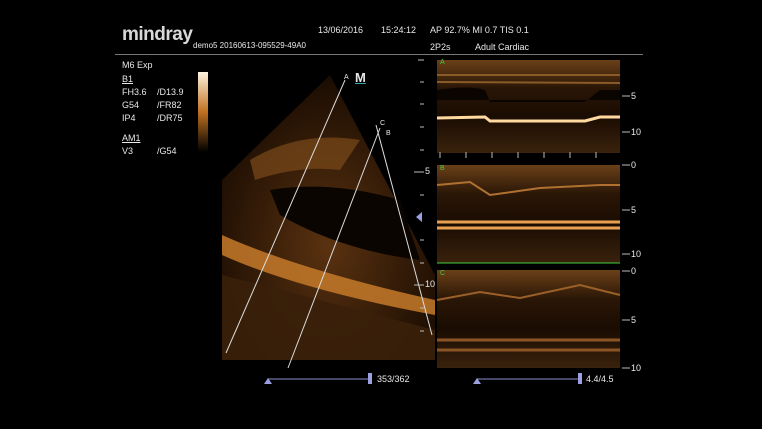 Image resolution: width=762 pixels, height=429 pixels. Describe the element at coordinates (518, 155) in the screenshot. I see `time-ticks` at that location.